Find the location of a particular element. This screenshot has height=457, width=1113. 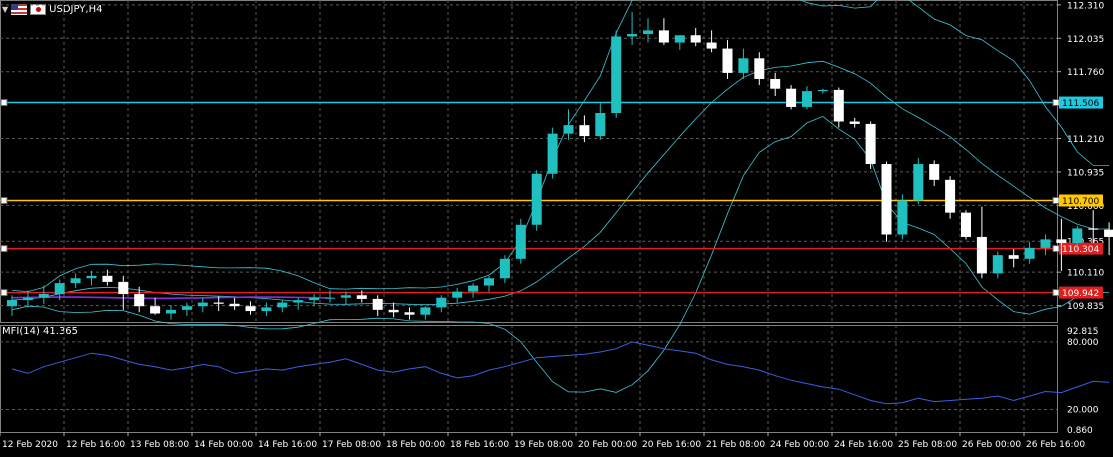

mfi-indicator-label: MFI(14) 41.365 is located at coordinates (40, 331).